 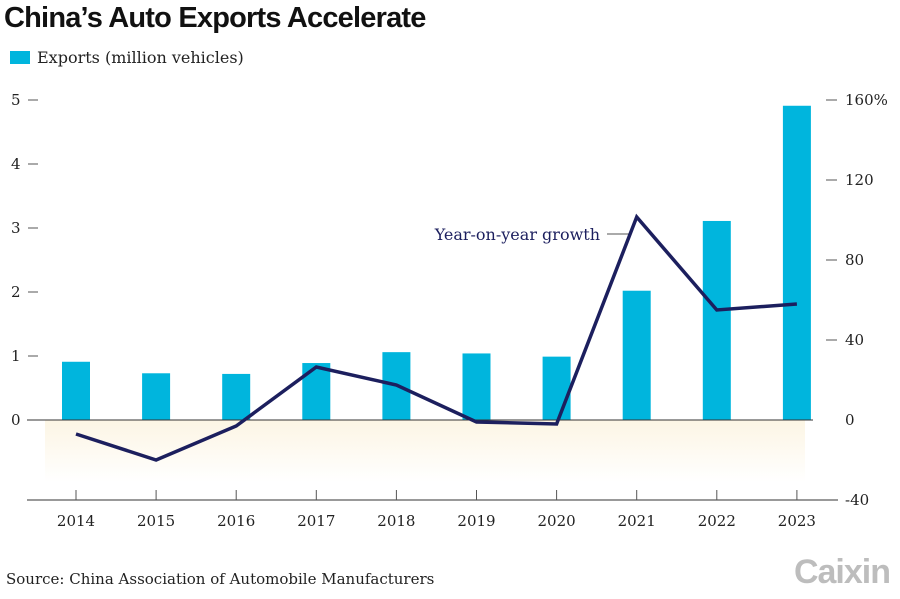 What do you see at coordinates (796, 262) in the screenshot?
I see `bar-2023` at bounding box center [796, 262].